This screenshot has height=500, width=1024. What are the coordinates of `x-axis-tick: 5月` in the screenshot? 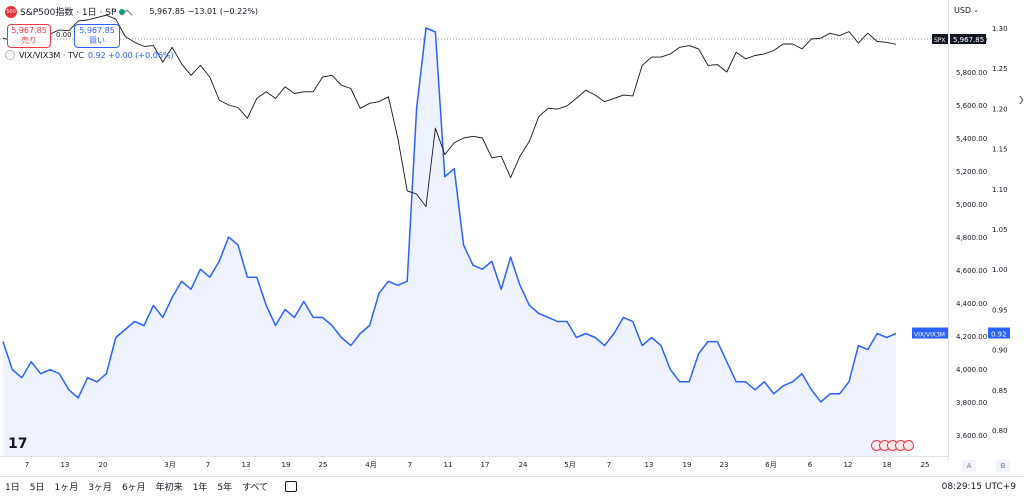 It's located at (569, 465).